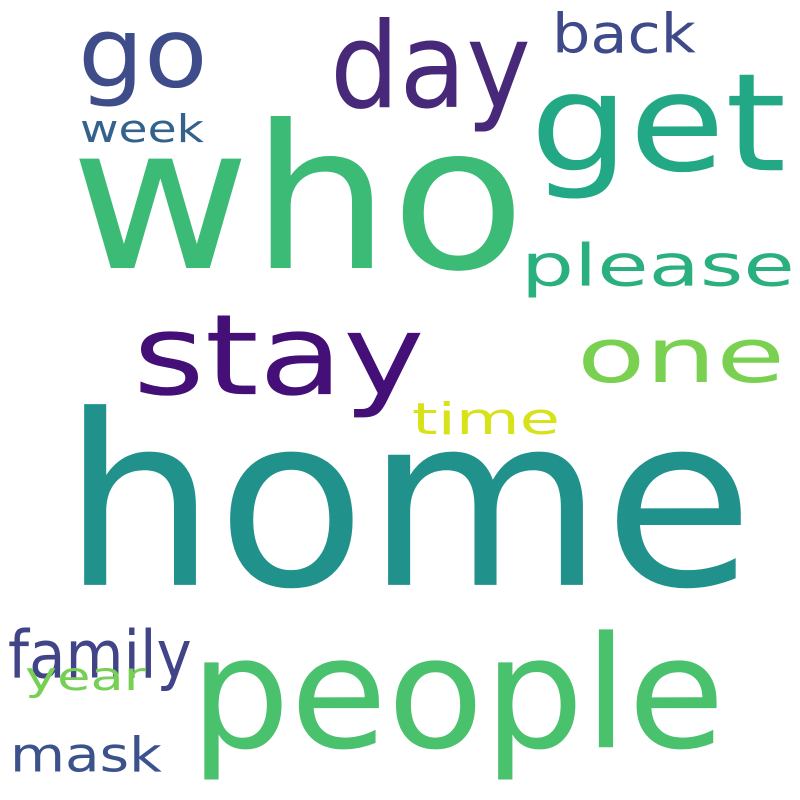 This screenshot has width=800, height=800. I want to click on word-one: one, so click(681, 356).